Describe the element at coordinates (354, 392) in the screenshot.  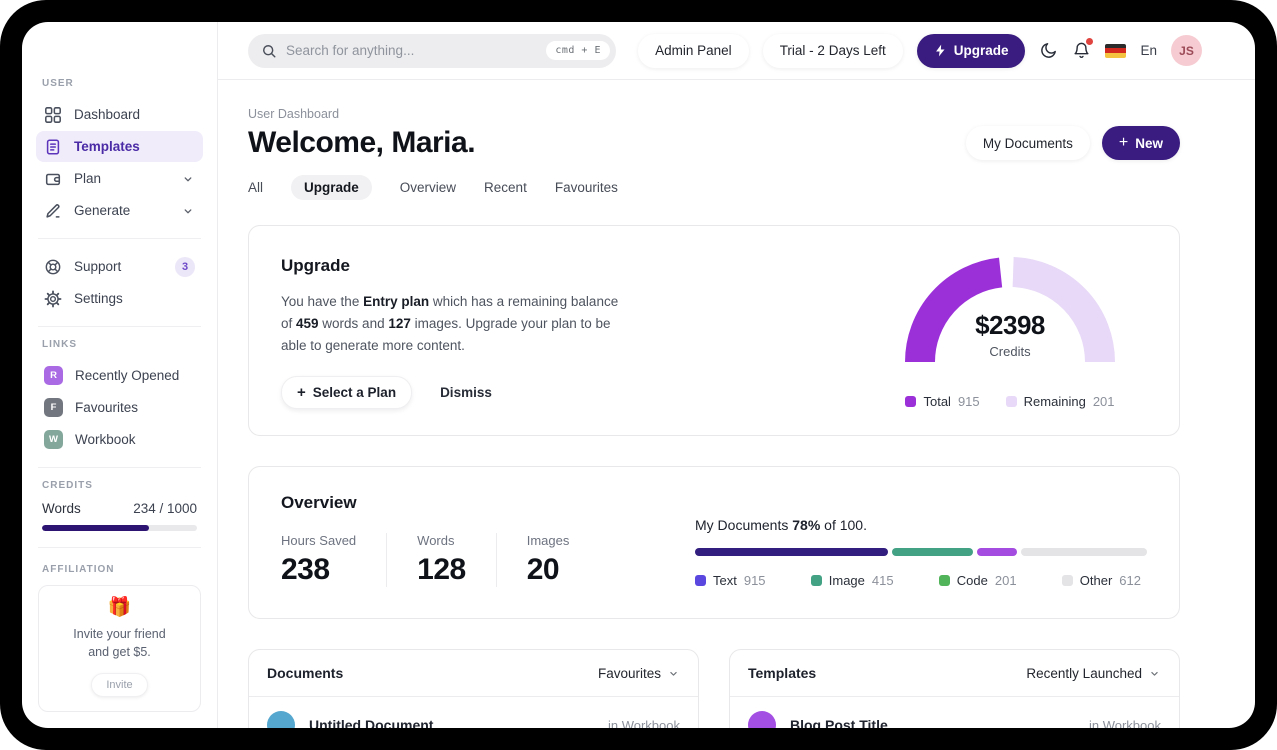
I see `select-plan-label: Select a Plan` at that location.